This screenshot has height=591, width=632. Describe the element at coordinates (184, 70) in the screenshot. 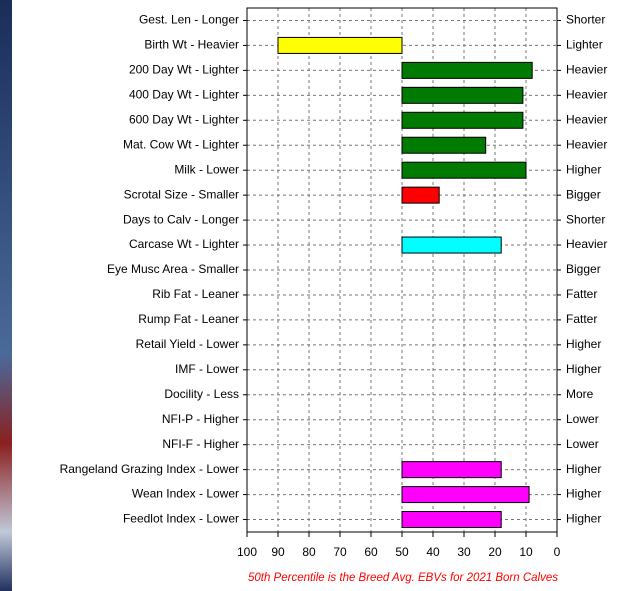

I see `y-tick-label: 200 Day Wt - Lighter` at that location.